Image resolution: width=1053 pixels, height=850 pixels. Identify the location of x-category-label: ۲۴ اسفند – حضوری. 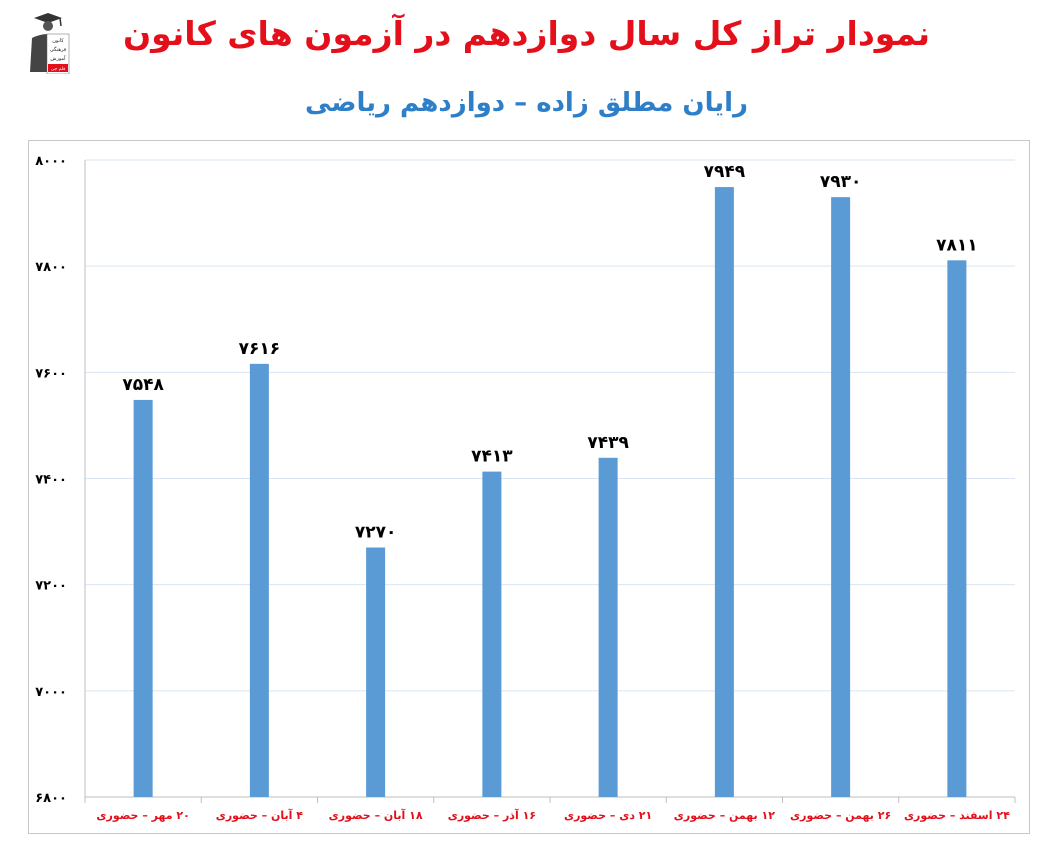
(957, 815).